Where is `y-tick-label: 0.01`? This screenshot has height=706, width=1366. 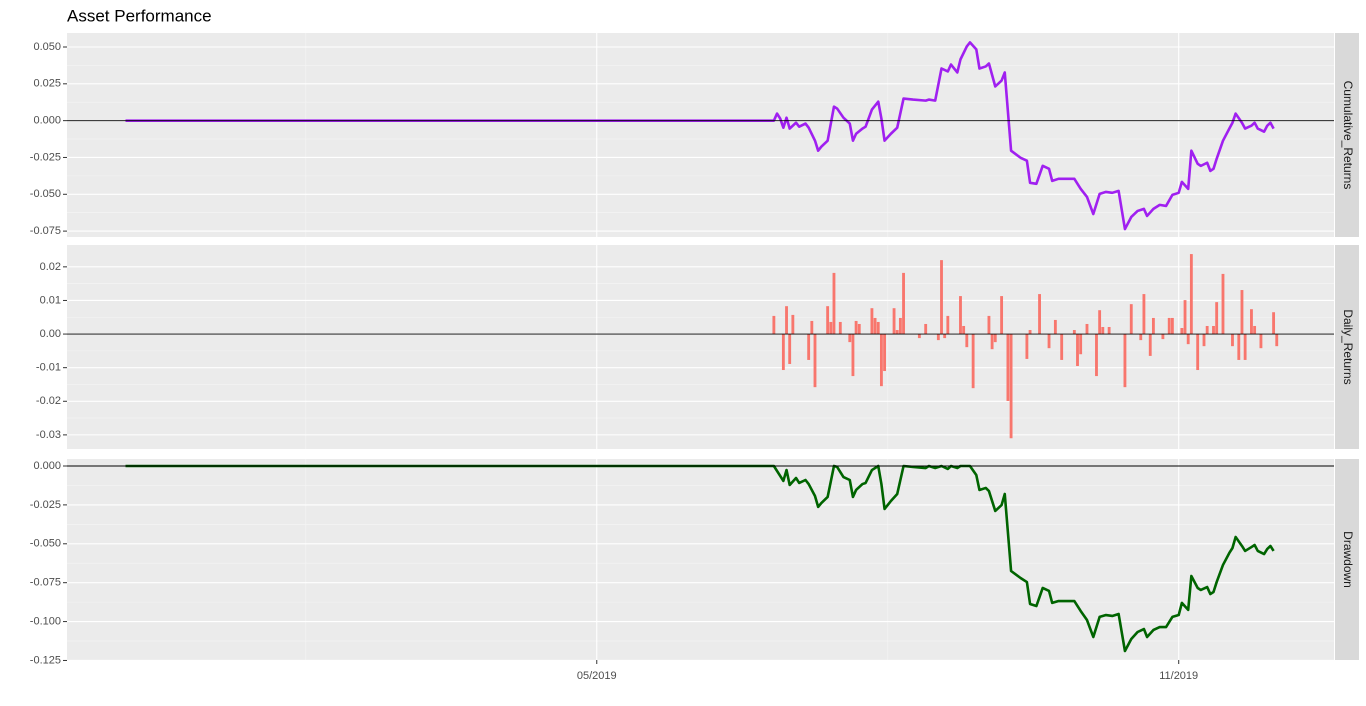
y-tick-label: 0.01 is located at coordinates (50, 300).